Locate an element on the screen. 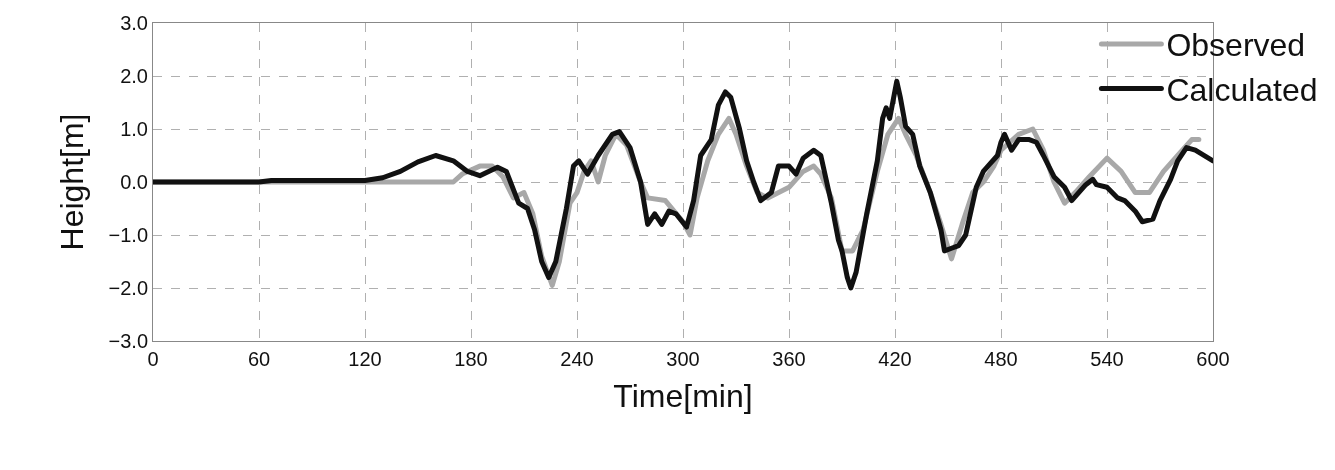 The height and width of the screenshot is (470, 1335). x-tick-label: 540 is located at coordinates (1107, 359).